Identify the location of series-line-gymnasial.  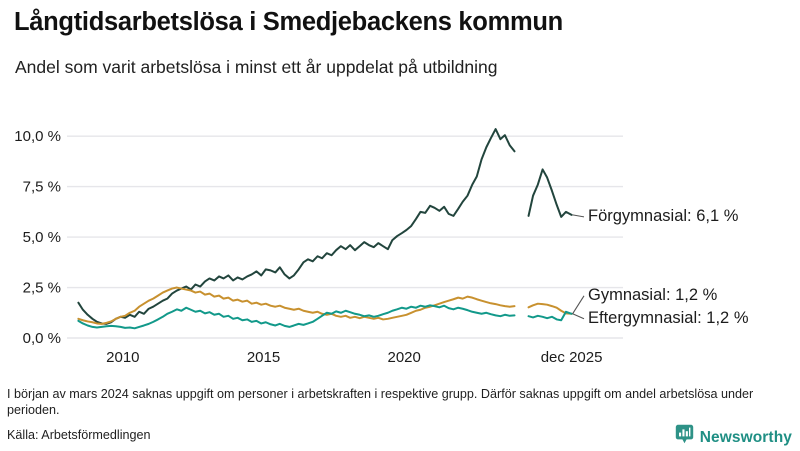
(325, 305).